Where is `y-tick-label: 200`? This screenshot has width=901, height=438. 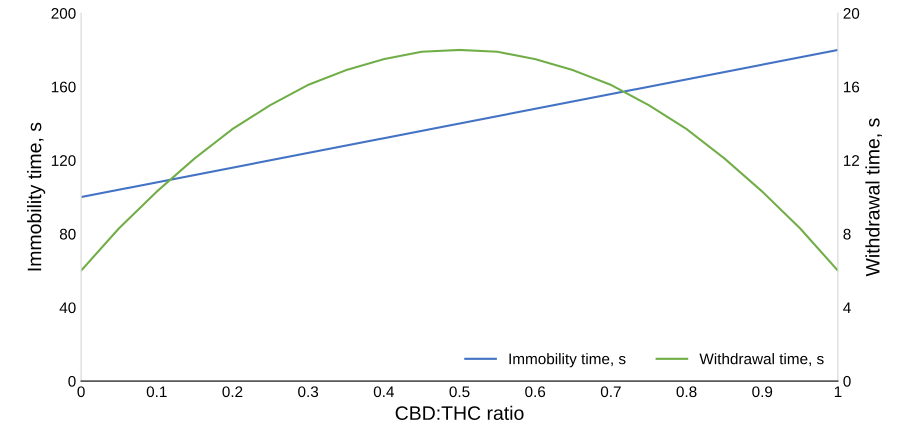 y-tick-label: 200 is located at coordinates (64, 13).